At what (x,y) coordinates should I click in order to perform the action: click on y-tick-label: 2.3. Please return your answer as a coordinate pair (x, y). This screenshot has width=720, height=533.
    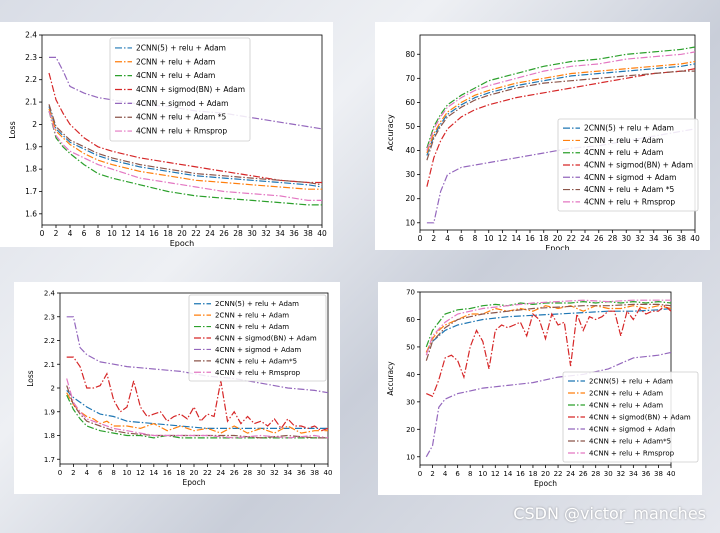
    Looking at the image, I should click on (31, 57).